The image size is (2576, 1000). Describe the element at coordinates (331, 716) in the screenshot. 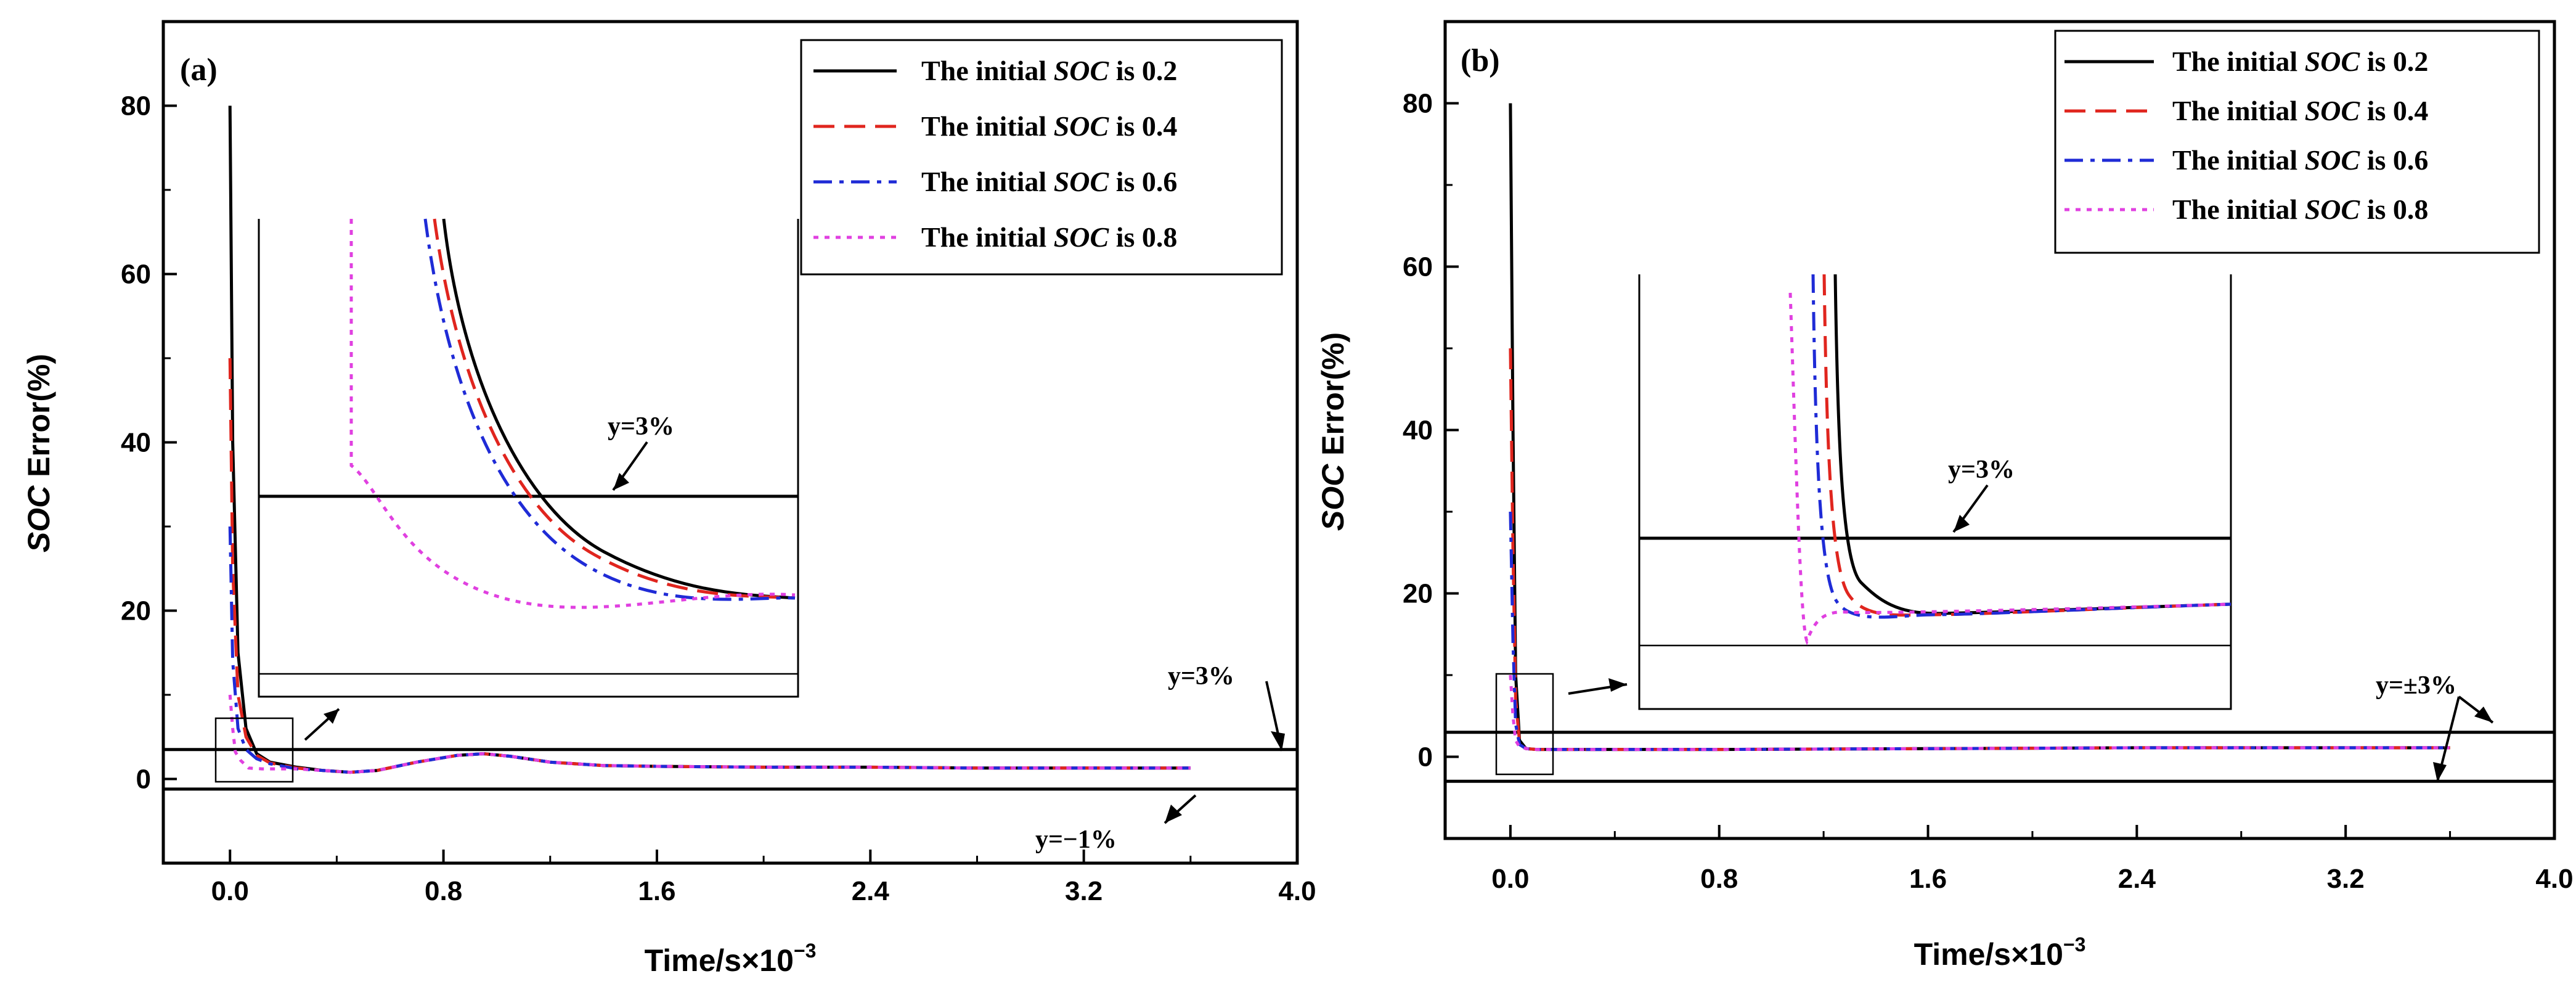

I see `panel-a-zoom-arrow-head` at that location.